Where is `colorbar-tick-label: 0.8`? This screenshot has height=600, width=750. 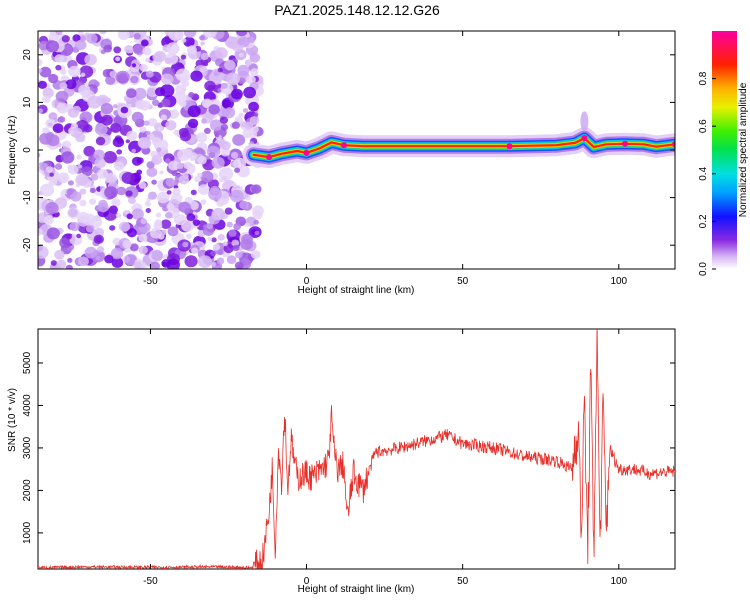 colorbar-tick-label: 0.8 is located at coordinates (703, 78).